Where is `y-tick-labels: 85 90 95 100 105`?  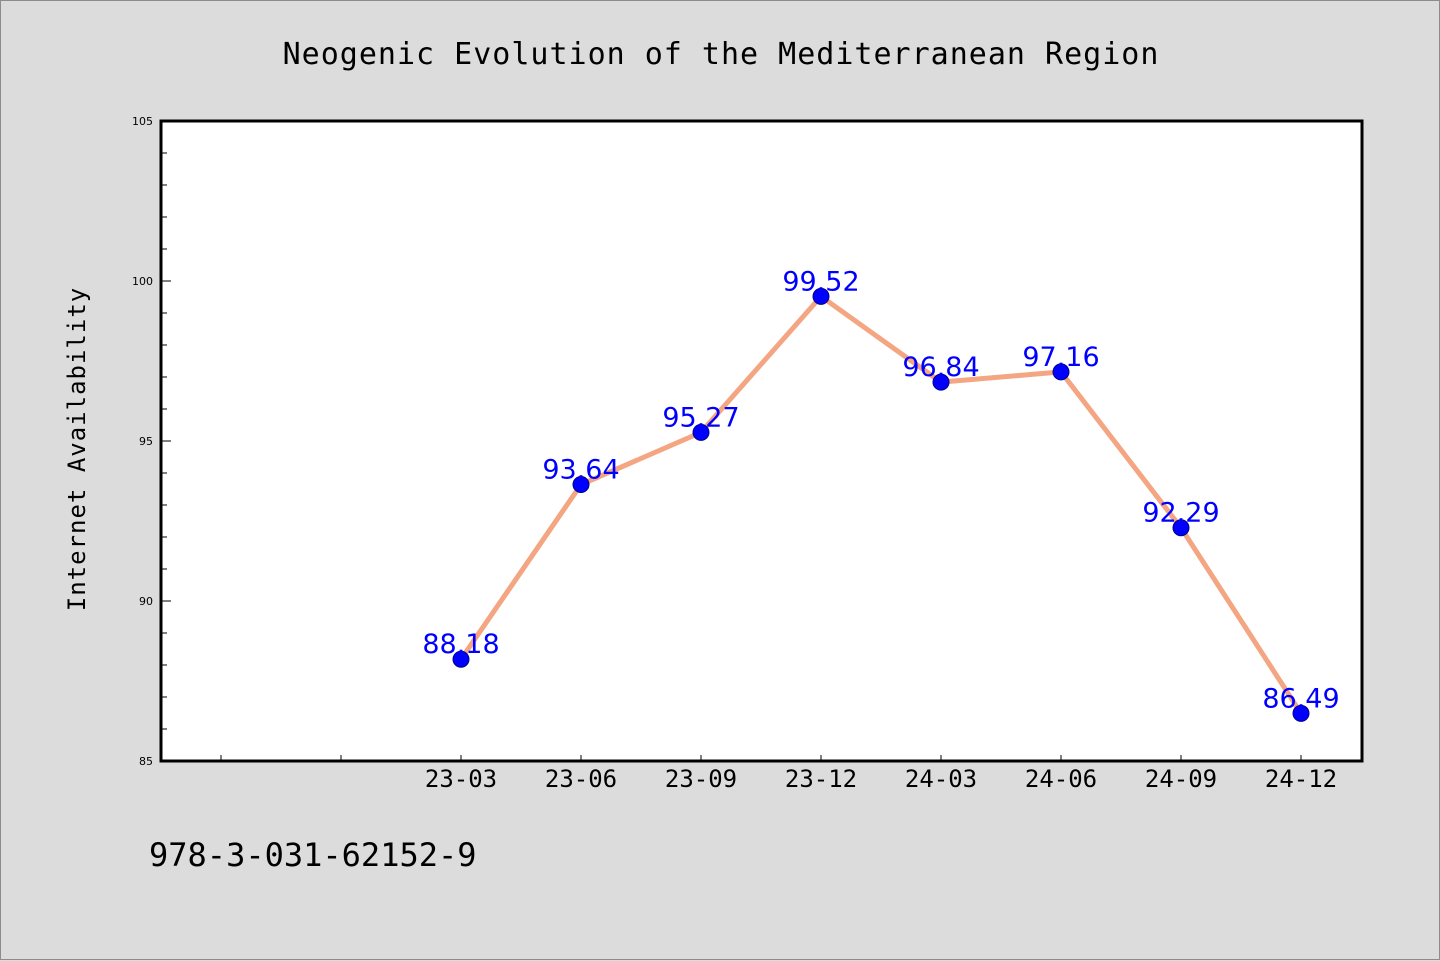
y-tick-labels: 85 90 95 100 105 is located at coordinates (142, 441).